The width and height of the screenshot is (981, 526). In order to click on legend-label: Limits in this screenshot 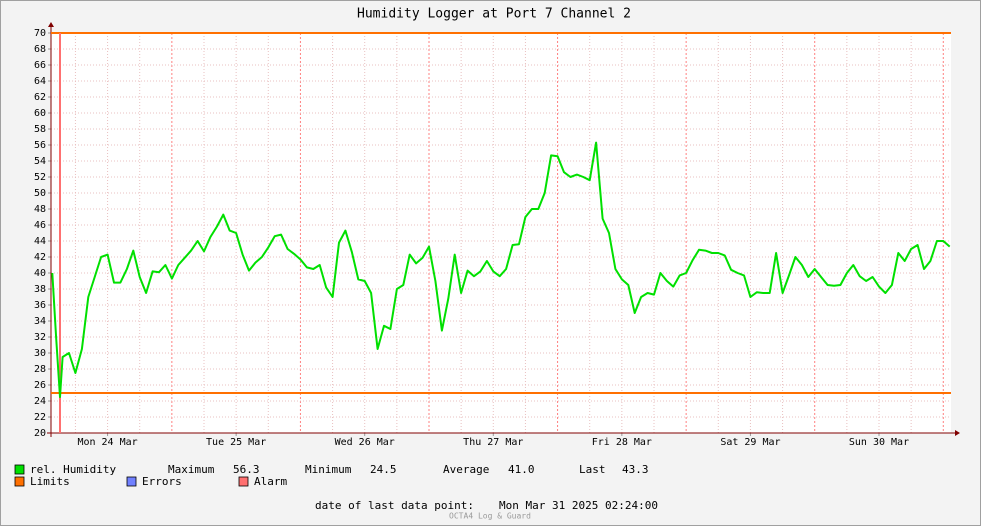, I will do `click(50, 481)`.